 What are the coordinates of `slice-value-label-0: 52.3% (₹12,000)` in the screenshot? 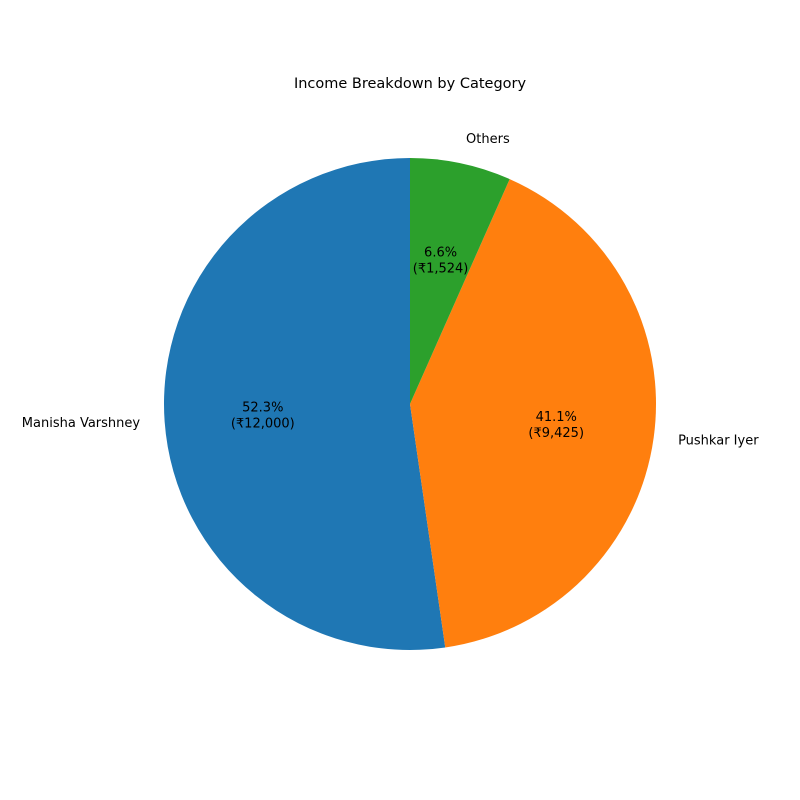 It's located at (263, 416).